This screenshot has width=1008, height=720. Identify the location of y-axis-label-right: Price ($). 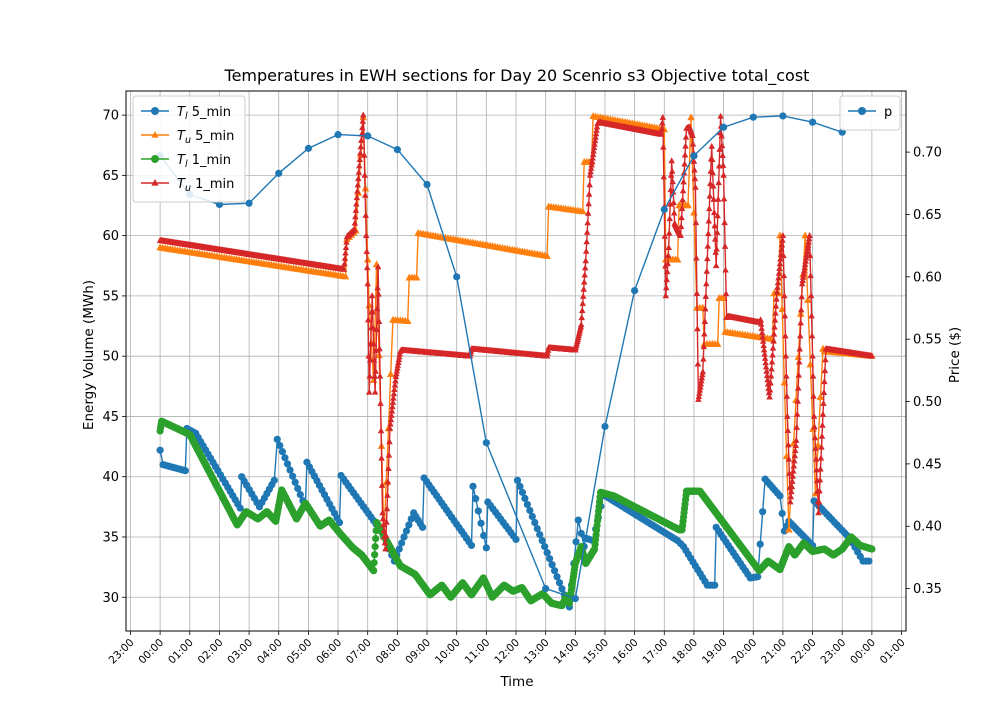
(955, 355).